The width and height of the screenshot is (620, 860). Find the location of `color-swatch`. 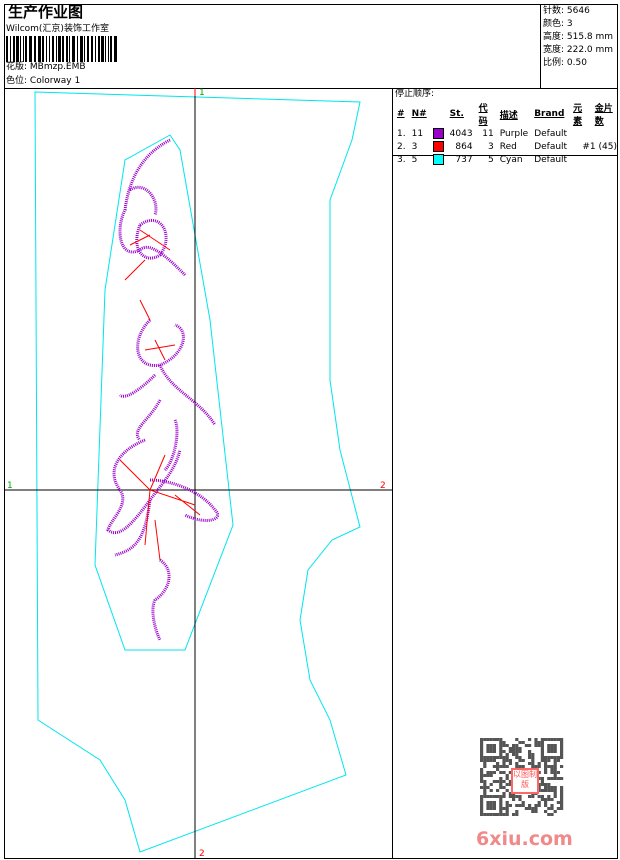

color-swatch is located at coordinates (438, 159).